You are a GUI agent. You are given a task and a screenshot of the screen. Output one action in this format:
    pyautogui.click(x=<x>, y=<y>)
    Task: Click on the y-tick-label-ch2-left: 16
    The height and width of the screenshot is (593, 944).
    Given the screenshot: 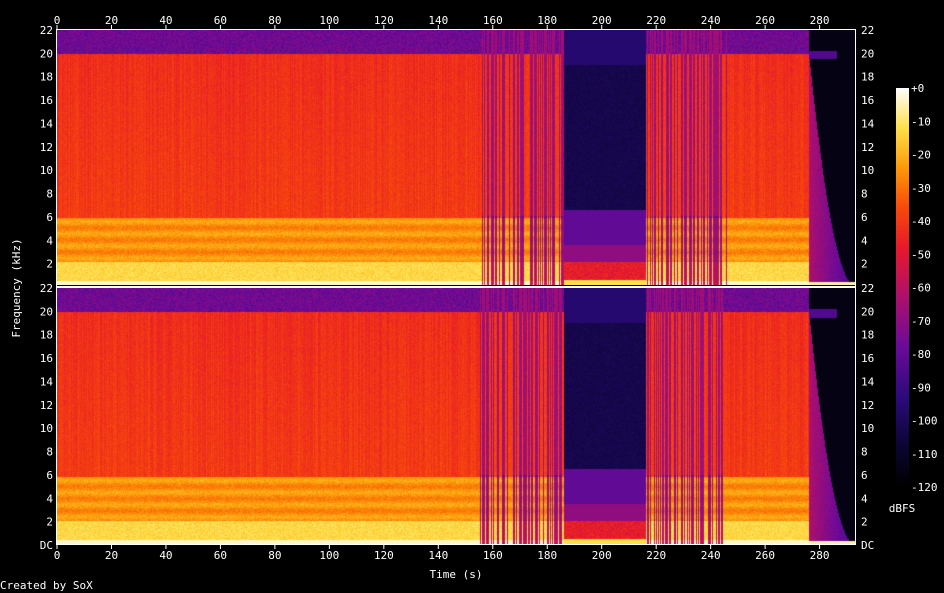 What is the action you would take?
    pyautogui.click(x=46, y=358)
    